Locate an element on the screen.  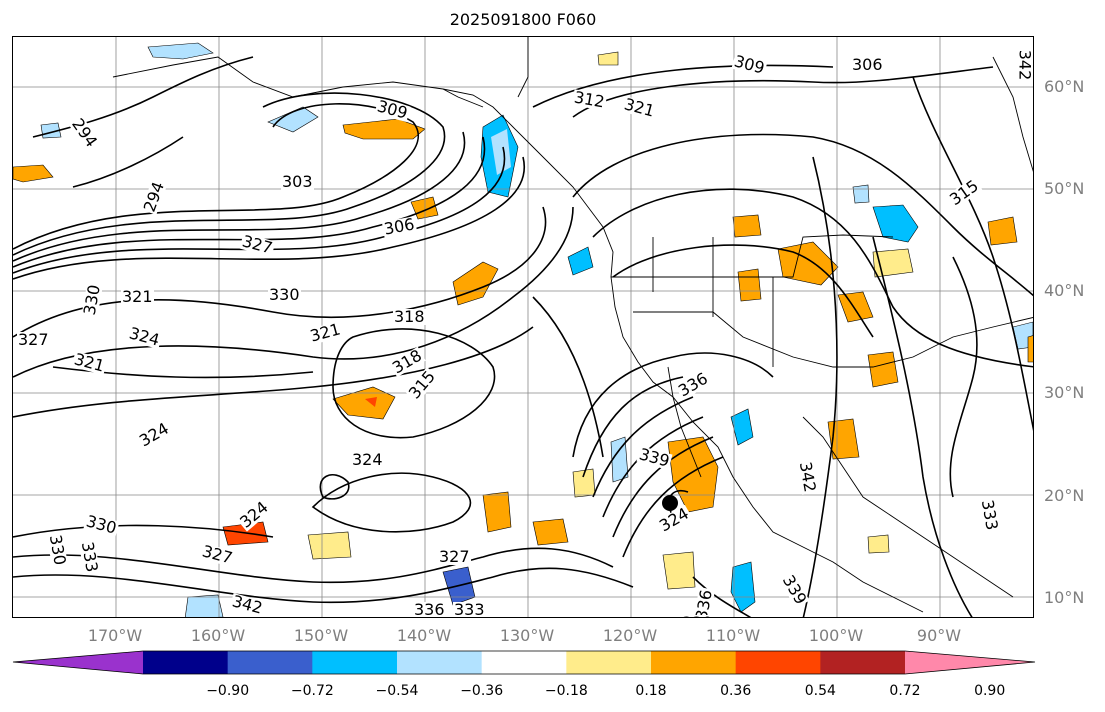
lon-label-120w: 120°W is located at coordinates (630, 635).